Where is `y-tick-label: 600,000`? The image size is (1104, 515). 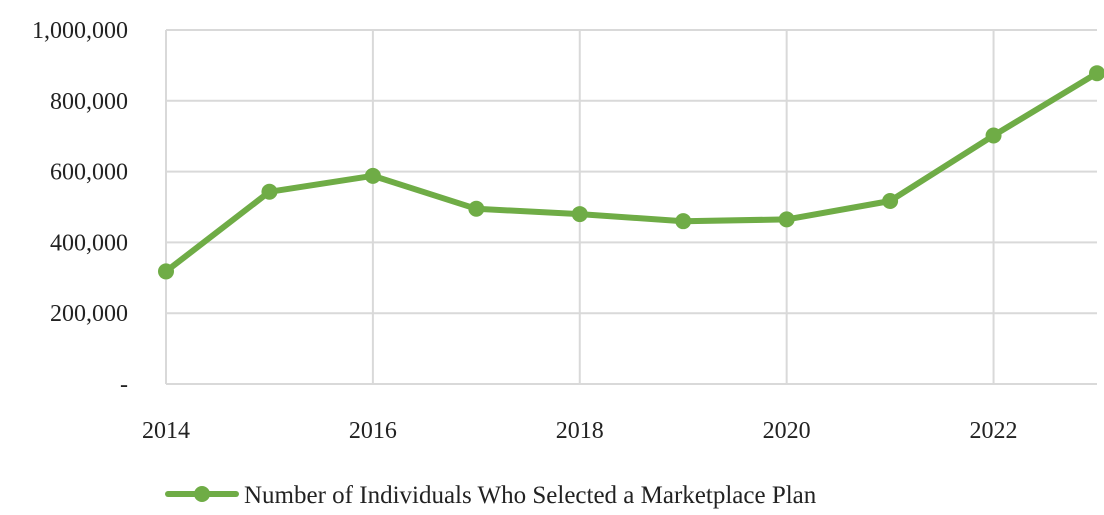 y-tick-label: 600,000 is located at coordinates (89, 173).